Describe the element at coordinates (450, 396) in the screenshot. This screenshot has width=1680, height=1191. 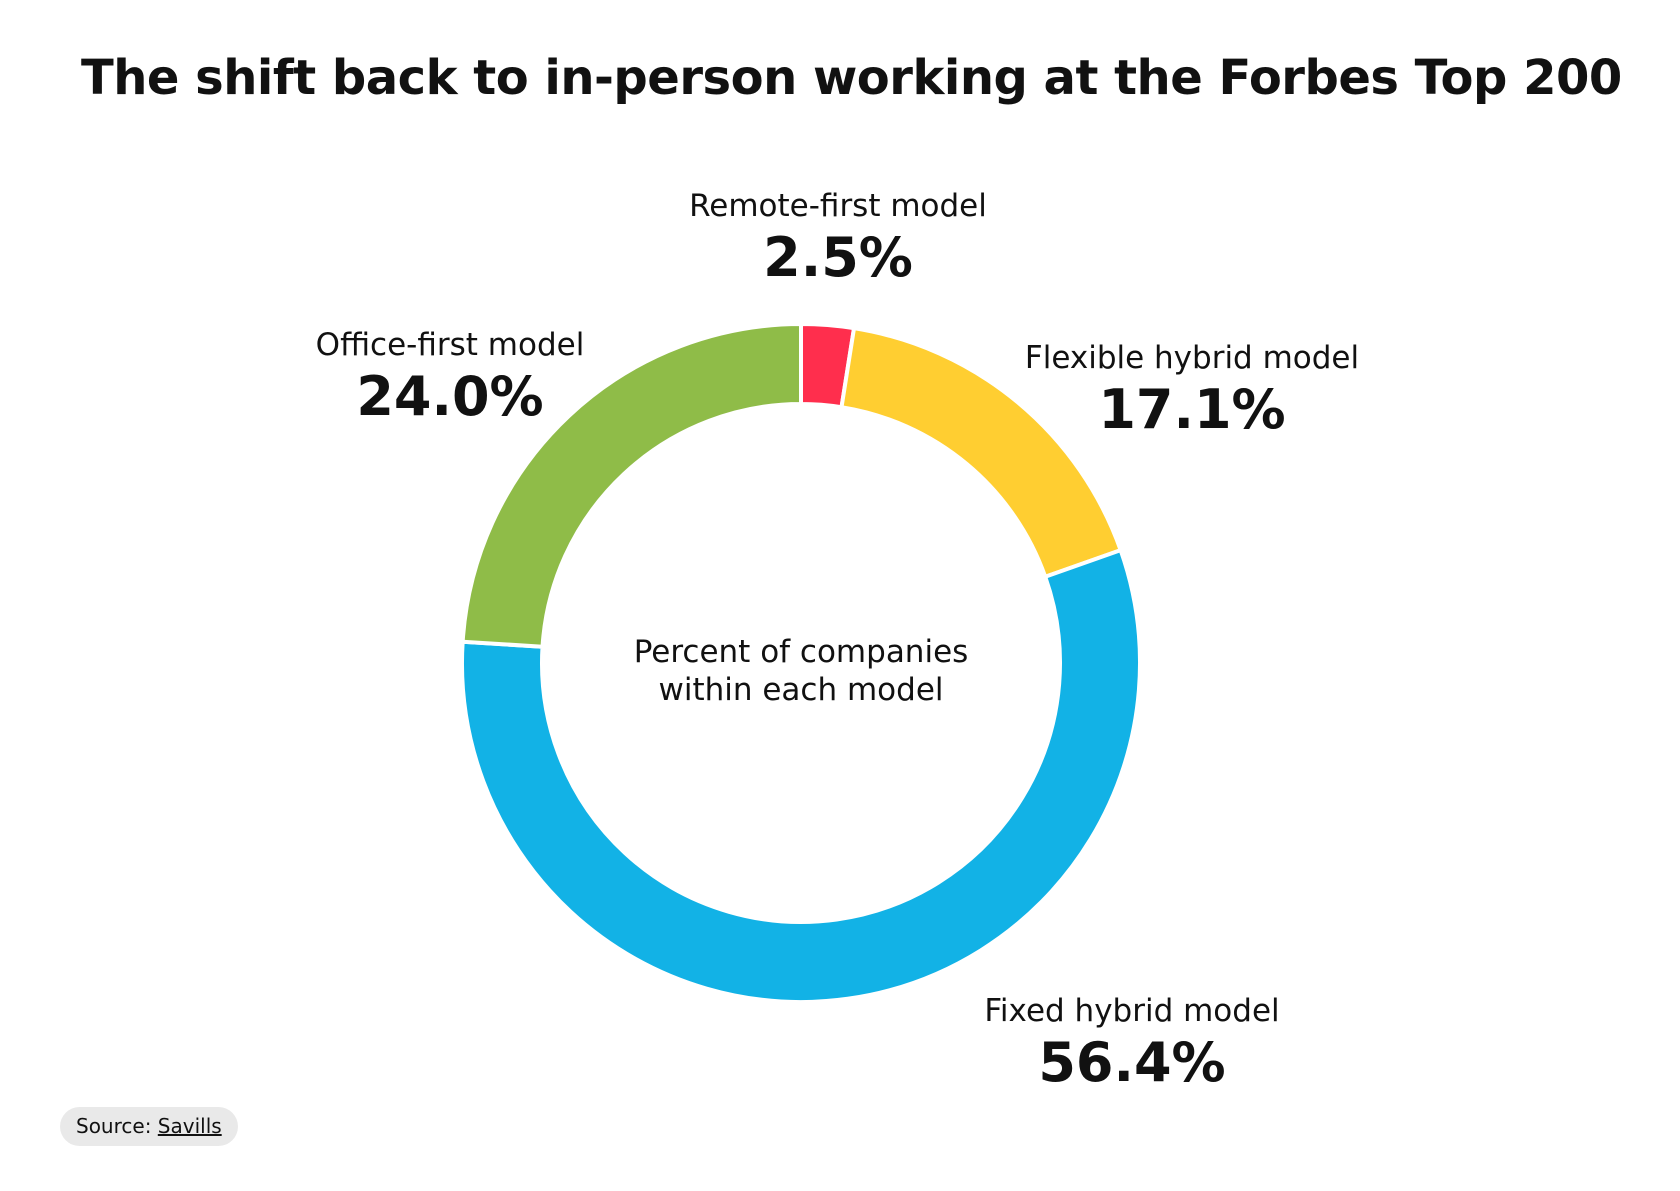
I see `slice-value: 24.0%` at that location.